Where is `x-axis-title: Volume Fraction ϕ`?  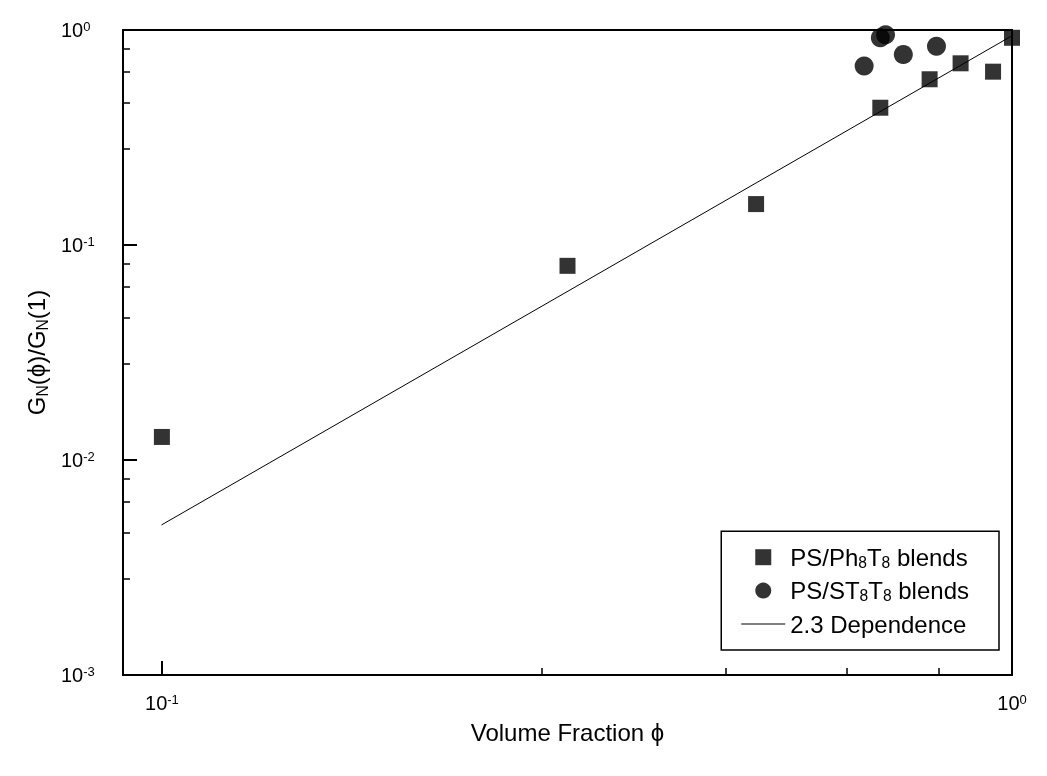 x-axis-title: Volume Fraction ϕ is located at coordinates (567, 732).